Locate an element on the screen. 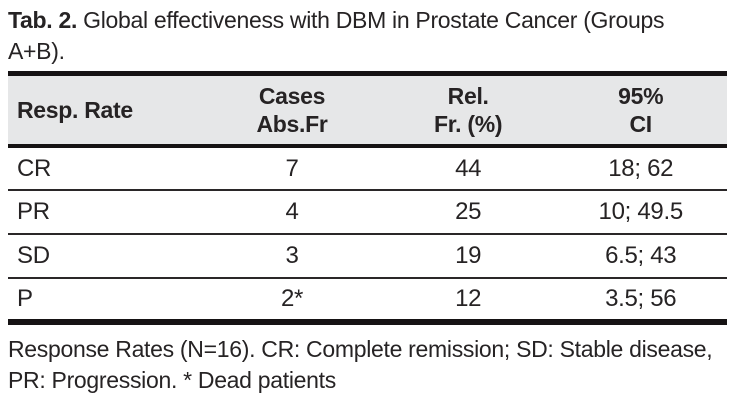  ci-cell: 6.5; 43 is located at coordinates (640, 256).